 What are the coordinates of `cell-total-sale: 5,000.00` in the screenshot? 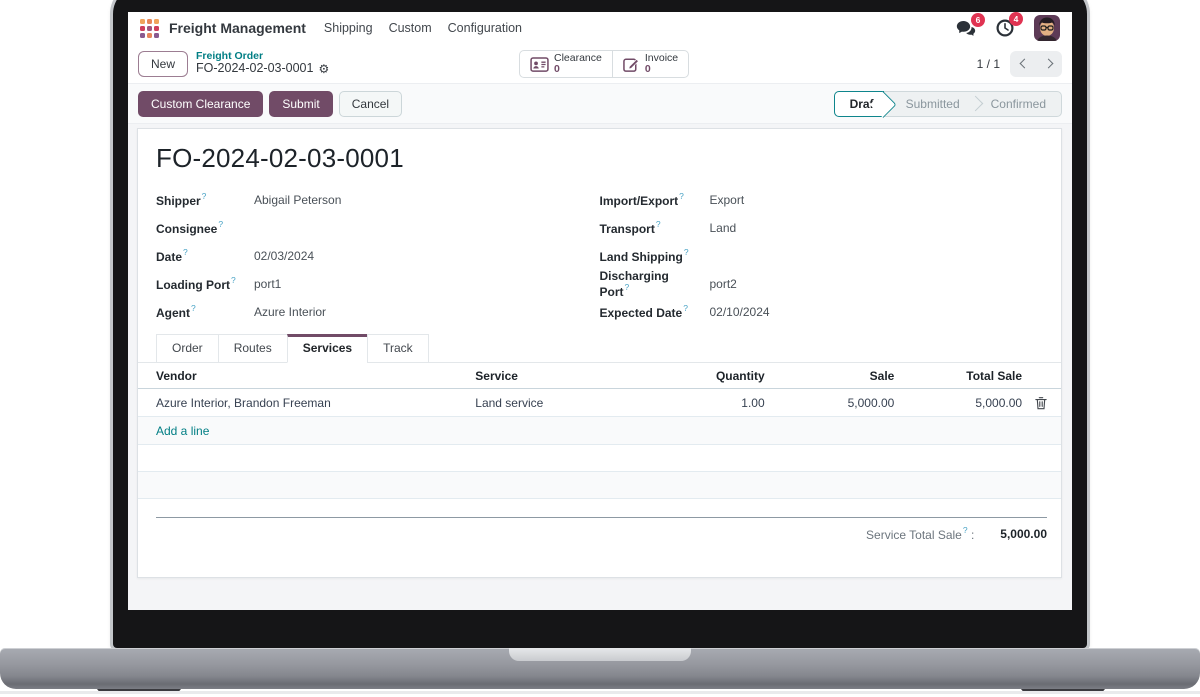 It's located at (999, 402).